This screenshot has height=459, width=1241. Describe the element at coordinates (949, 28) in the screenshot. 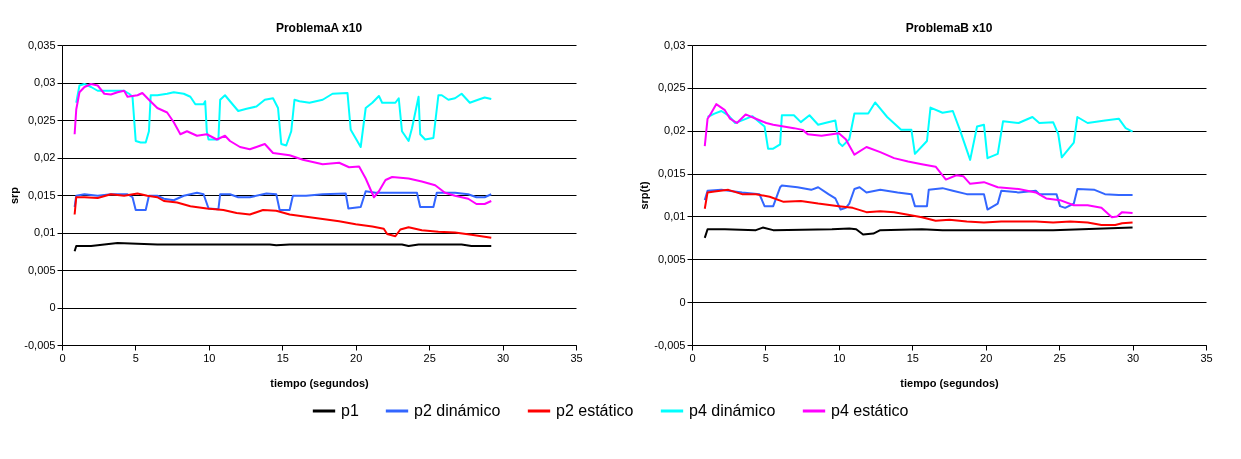

I see `chart-title: ProblemaB x10` at that location.